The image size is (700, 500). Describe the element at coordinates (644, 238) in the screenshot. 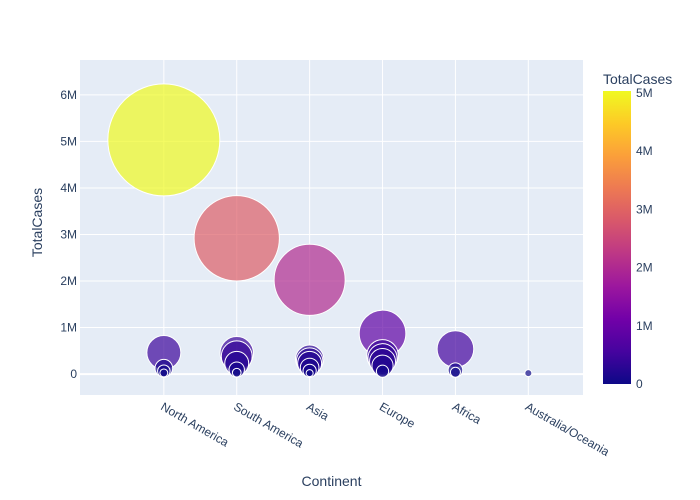

I see `colorbar-ticks: 0 1M 2M 3M 4M 5M` at that location.